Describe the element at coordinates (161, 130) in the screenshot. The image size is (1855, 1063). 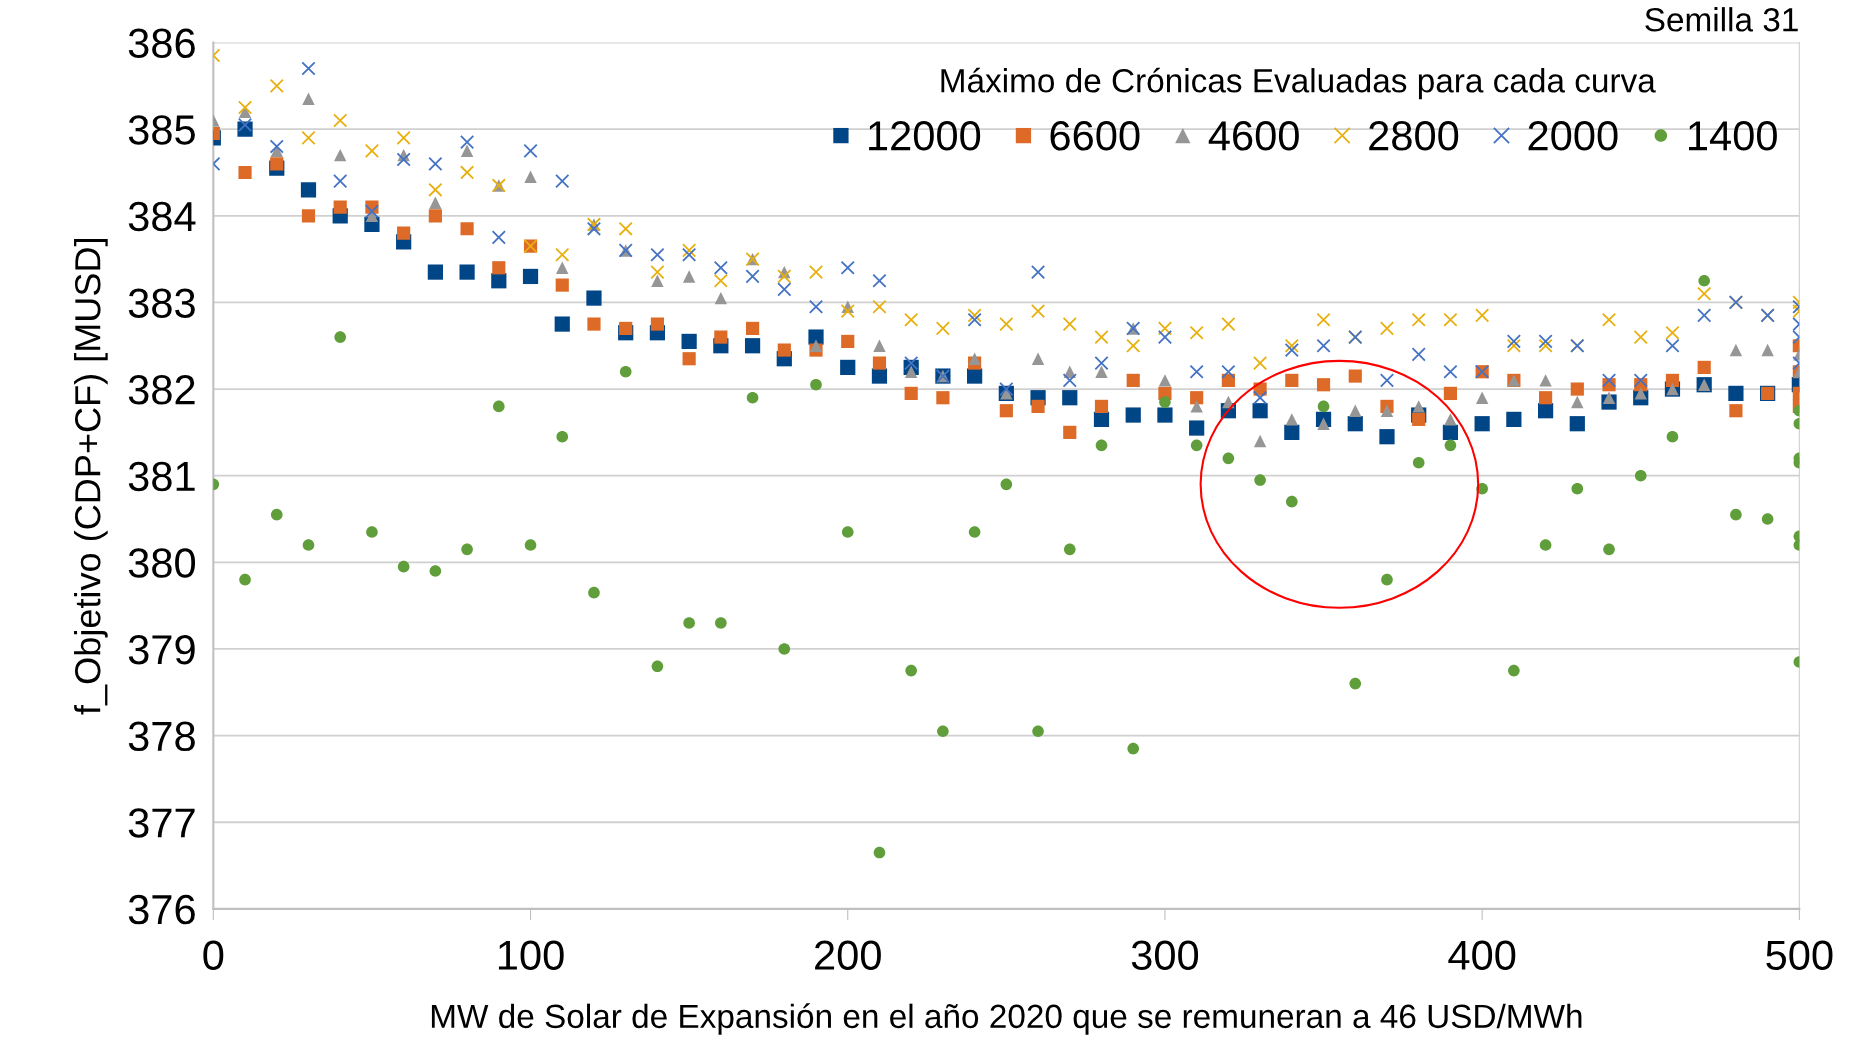
I see `y-tick-label: 385` at that location.